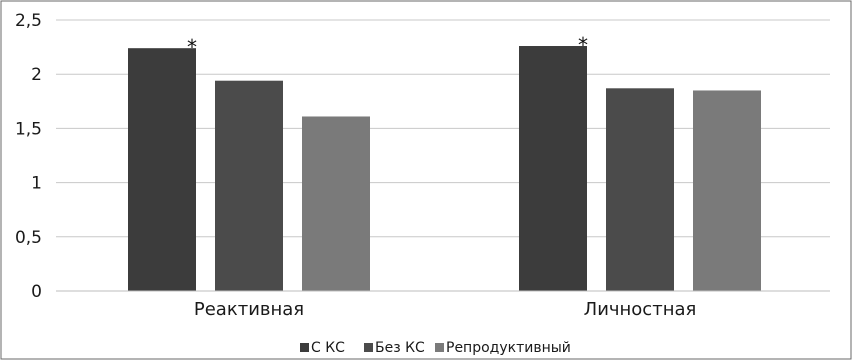  Describe the element at coordinates (28, 156) in the screenshot. I see `y-axis-tick-labels: 0 0,5 1 1,5 2 2,5` at that location.